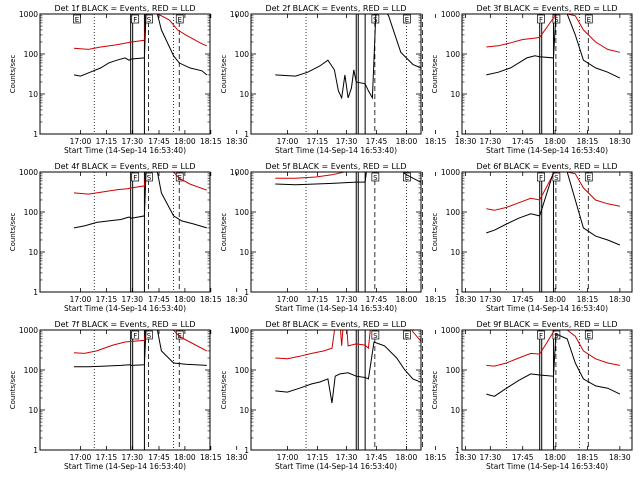  I want to click on panel-title: Det 7f BLACK = Events, RED = LLD, so click(124, 324).